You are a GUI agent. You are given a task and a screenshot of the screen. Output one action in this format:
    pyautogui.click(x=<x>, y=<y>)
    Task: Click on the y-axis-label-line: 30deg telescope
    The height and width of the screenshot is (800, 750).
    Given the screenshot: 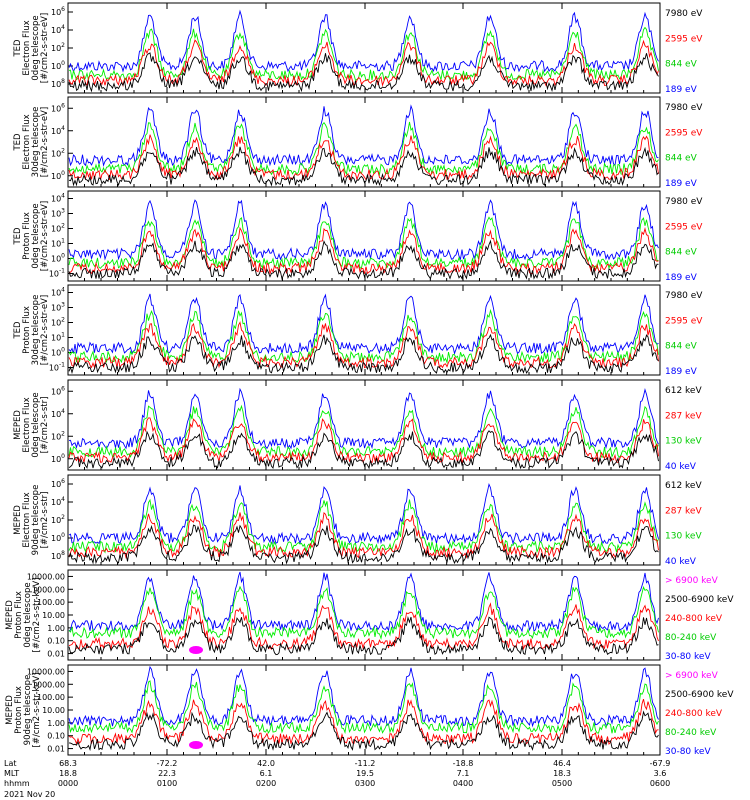 What is the action you would take?
    pyautogui.click(x=36, y=142)
    